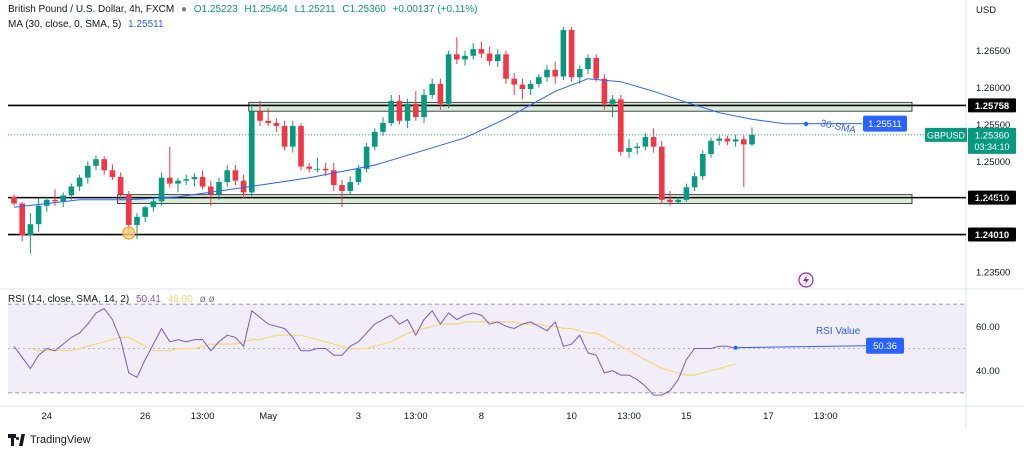 The width and height of the screenshot is (1024, 460). I want to click on ma-value: 1.25511, so click(145, 24).